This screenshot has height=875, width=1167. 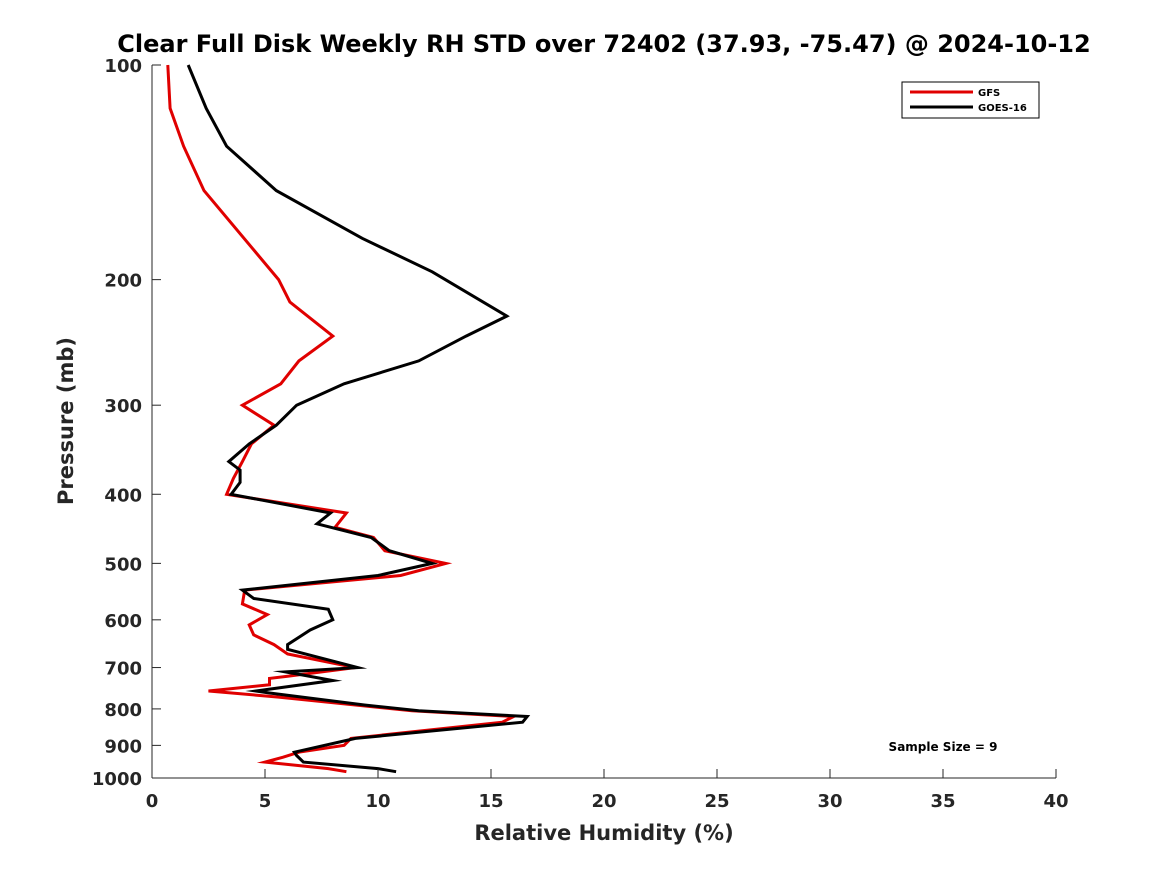 I want to click on y-tick-label: 600, so click(x=123, y=621).